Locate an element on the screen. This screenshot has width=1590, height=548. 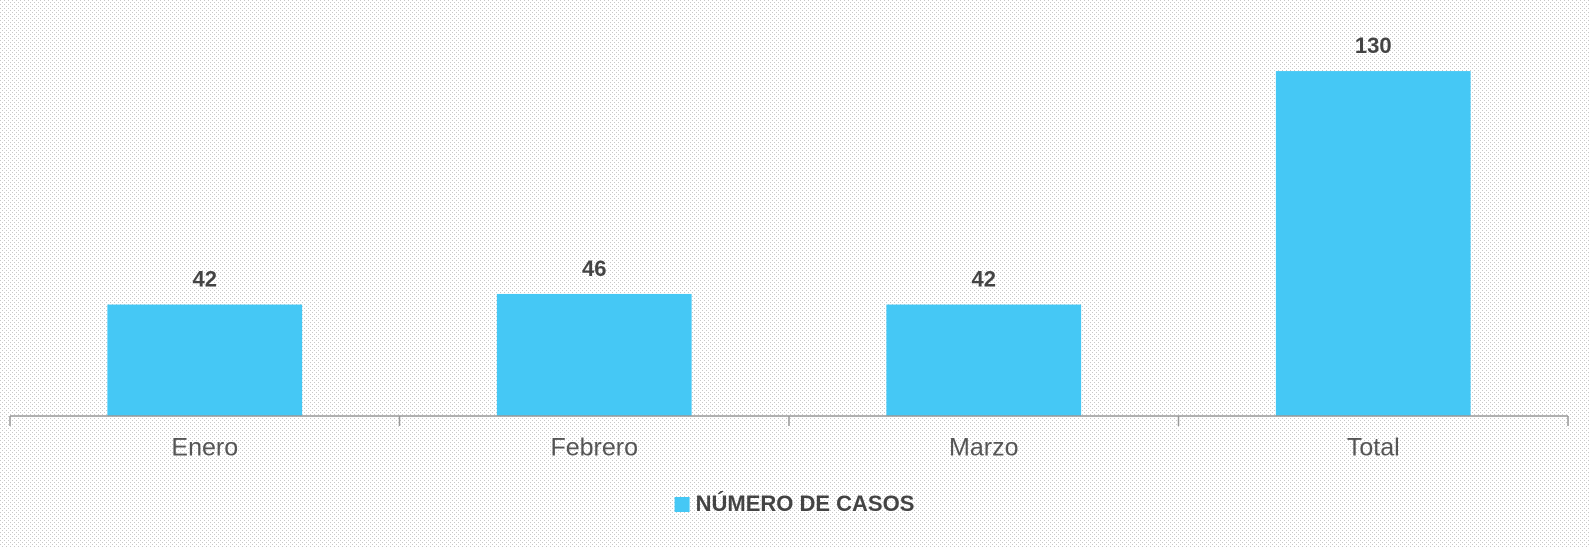
x-tick-label: Enero is located at coordinates (204, 448).